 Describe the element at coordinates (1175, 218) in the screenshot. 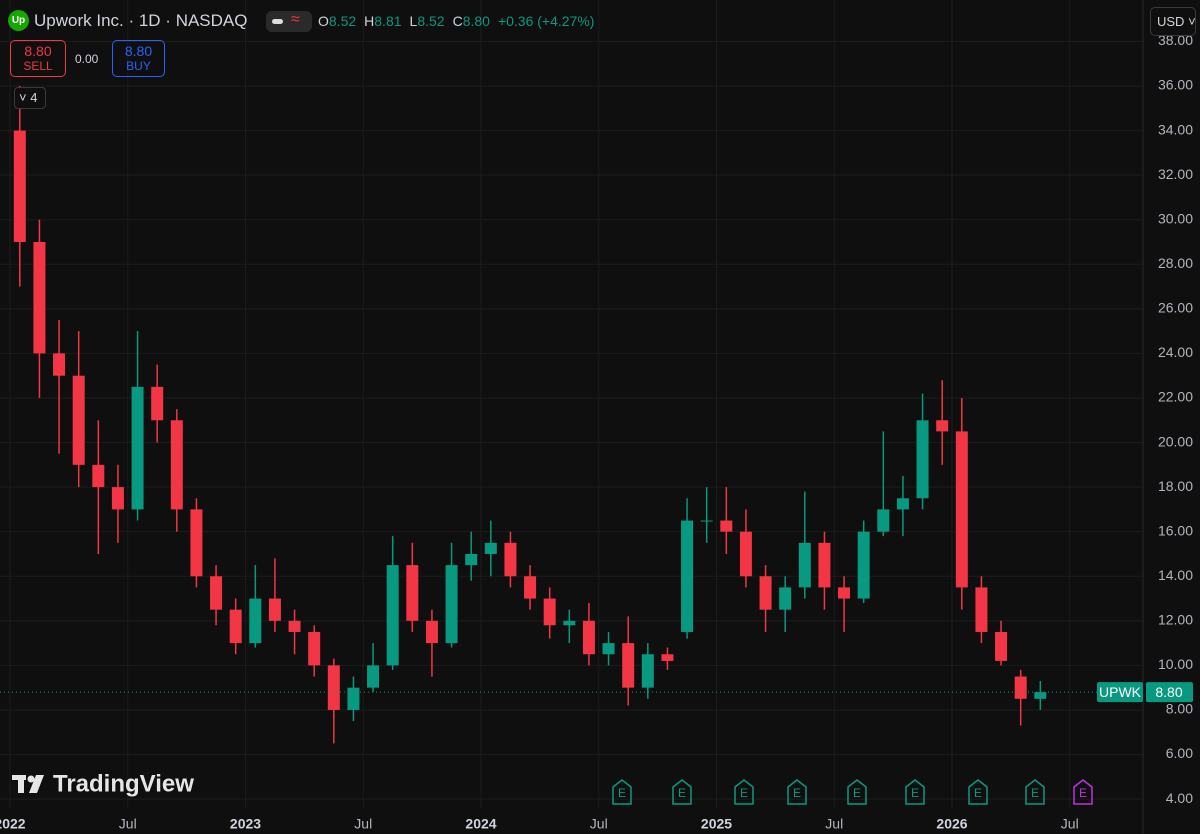

I see `y-tick-label: 30.00` at that location.